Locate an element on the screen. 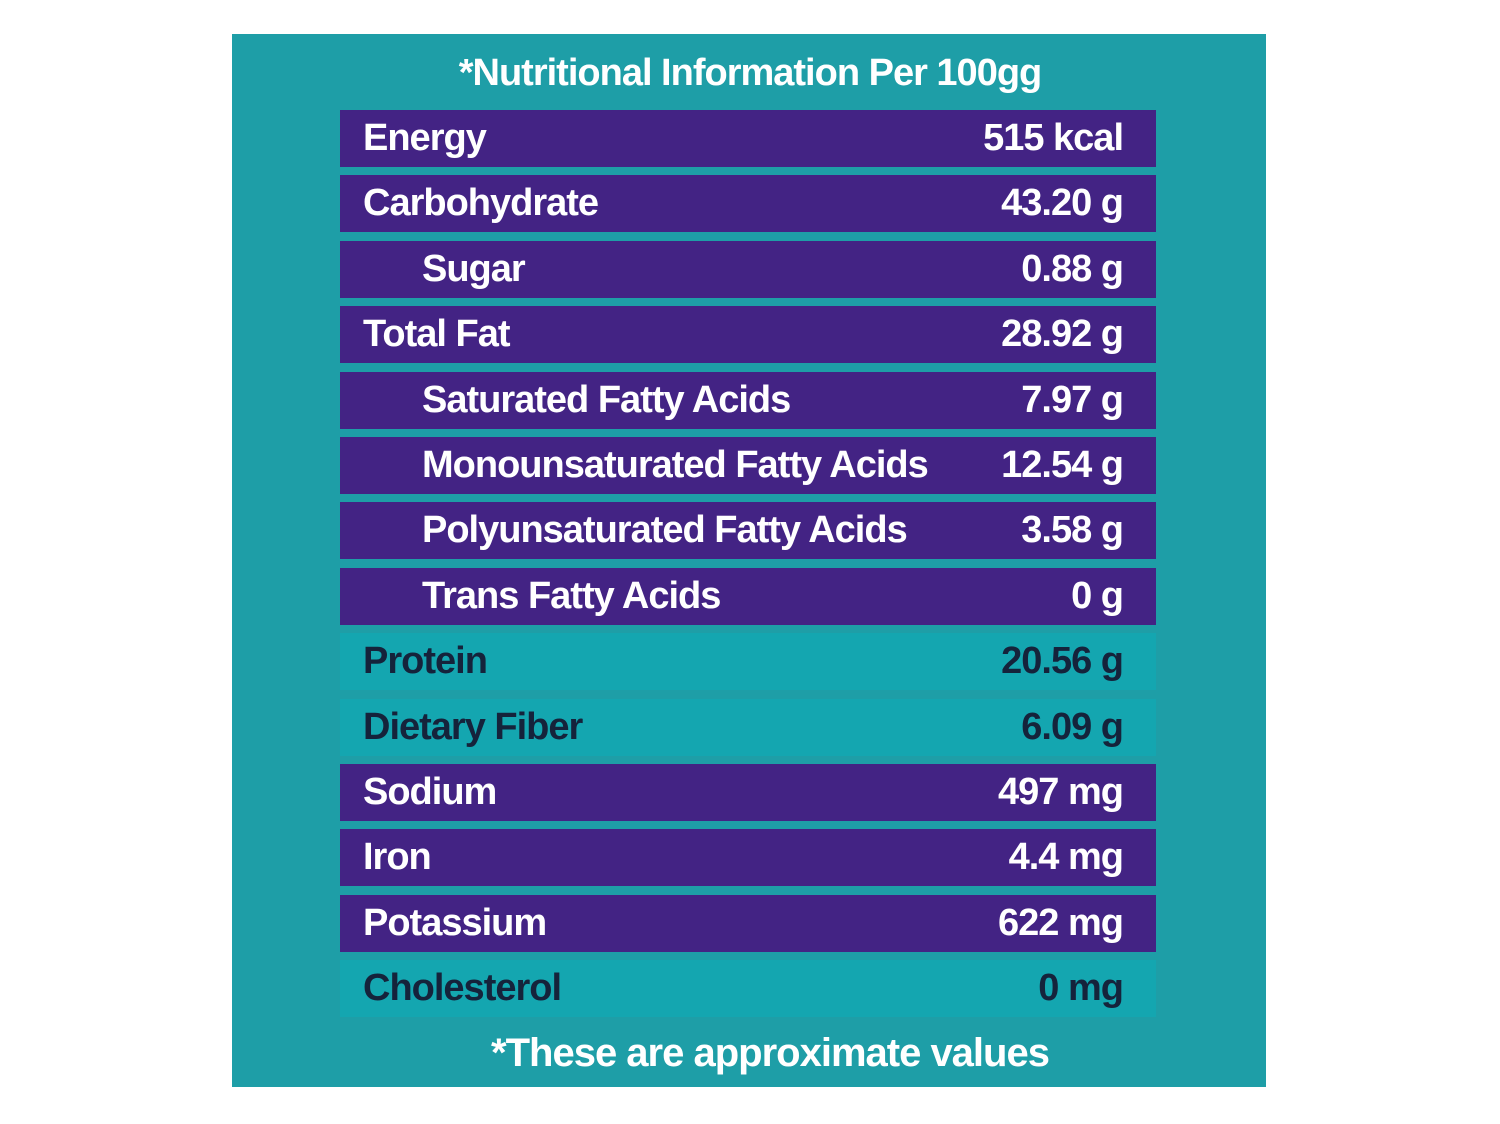 This screenshot has width=1500, height=1124. nutrient-row: Protein 20.56 g is located at coordinates (748, 662).